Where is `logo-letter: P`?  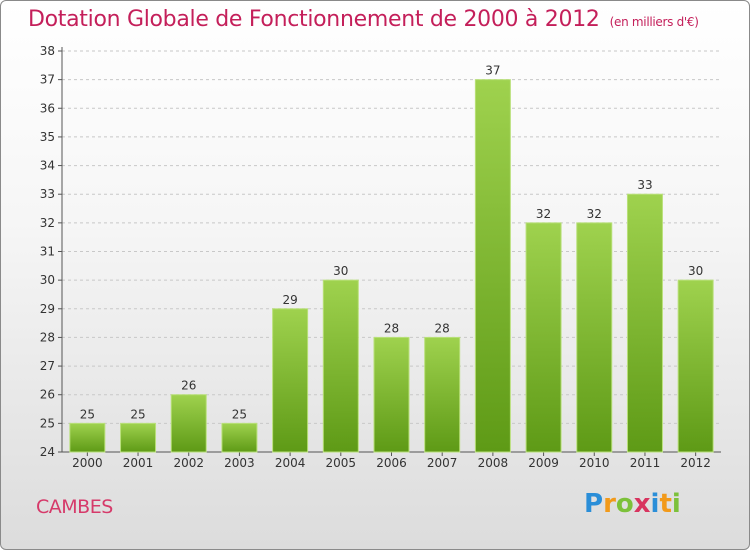 logo-letter: P is located at coordinates (594, 504).